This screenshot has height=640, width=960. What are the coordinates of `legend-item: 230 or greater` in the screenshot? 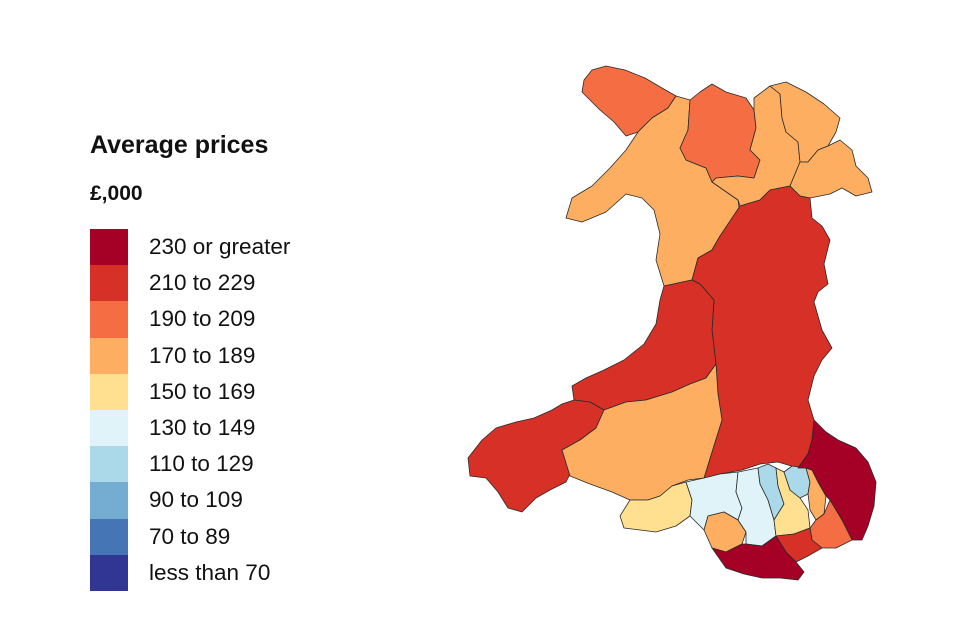 It's located at (240, 247).